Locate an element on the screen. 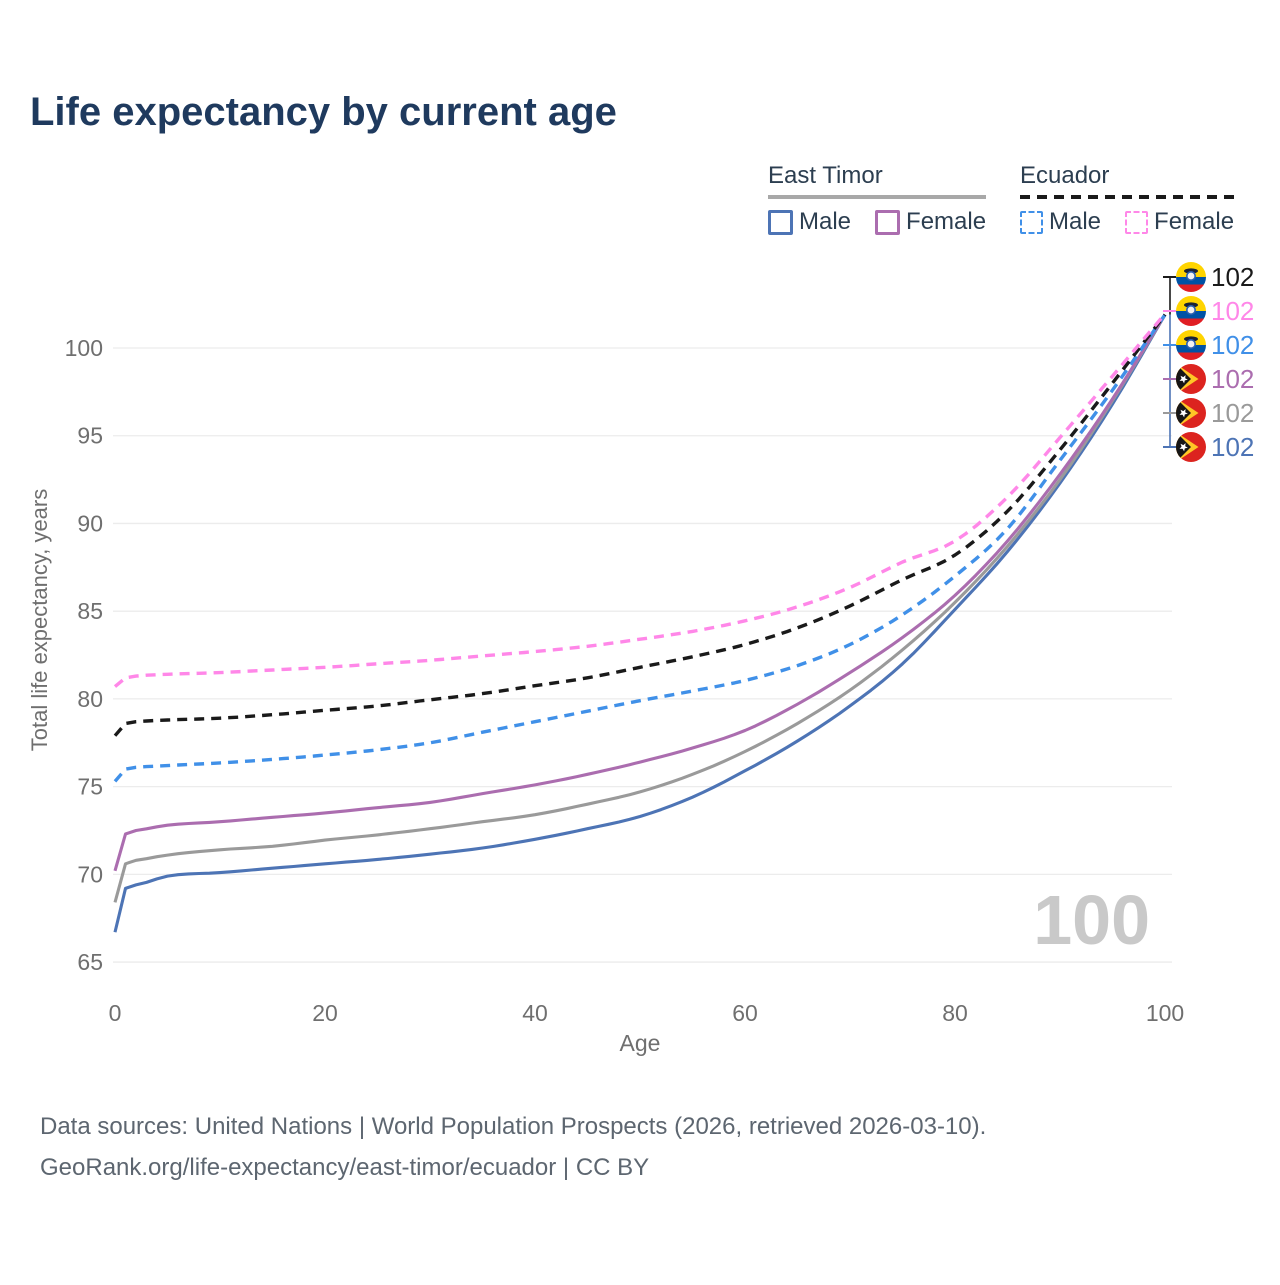 Image resolution: width=1280 pixels, height=1285 pixels. page-title: Life expectancy by current age is located at coordinates (323, 112).